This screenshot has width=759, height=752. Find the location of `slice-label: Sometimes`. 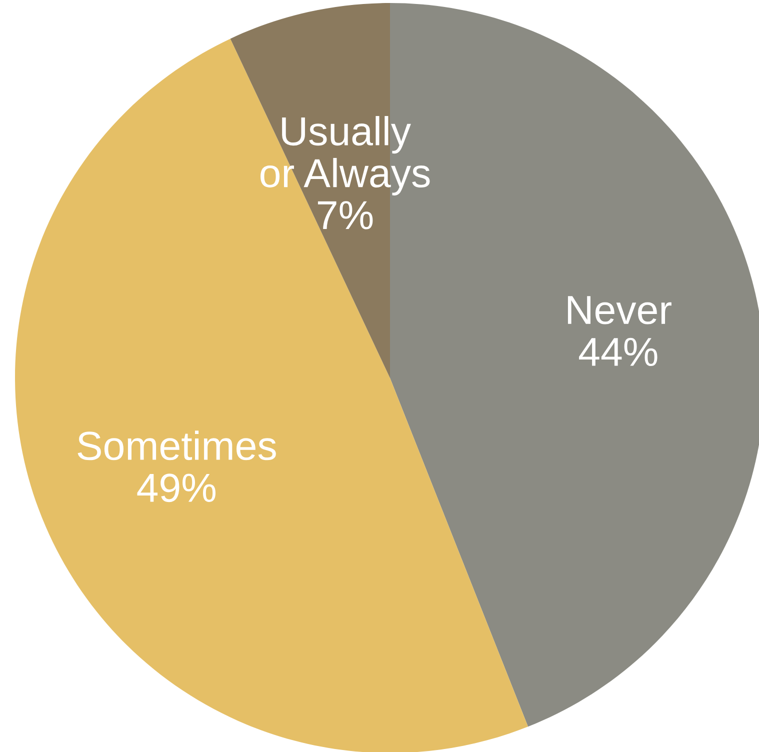

slice-label: Sometimes is located at coordinates (177, 445).